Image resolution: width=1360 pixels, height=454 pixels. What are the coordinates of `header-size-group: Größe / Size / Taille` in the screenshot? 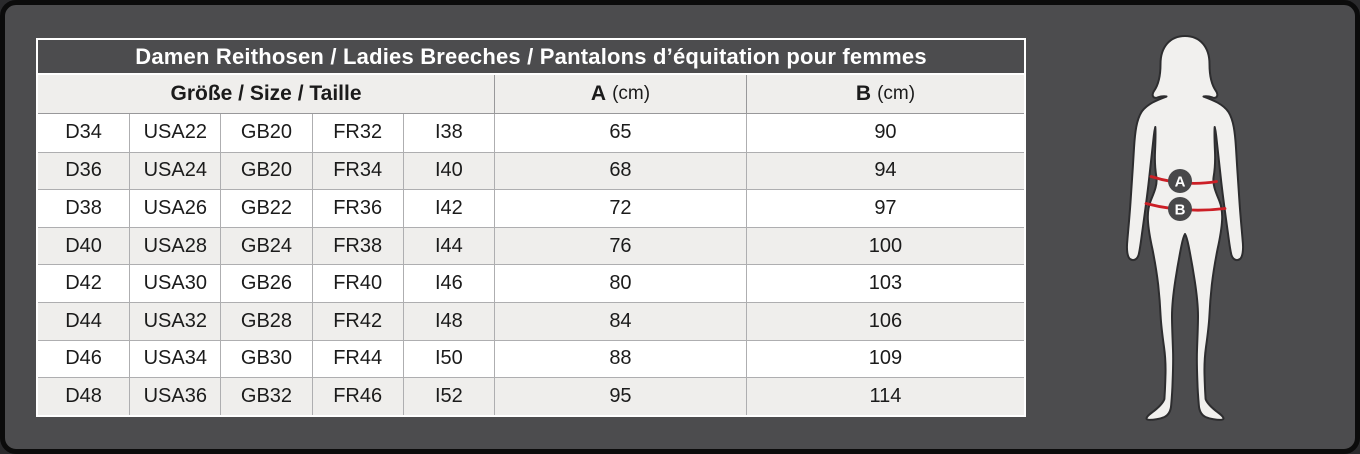 It's located at (266, 93).